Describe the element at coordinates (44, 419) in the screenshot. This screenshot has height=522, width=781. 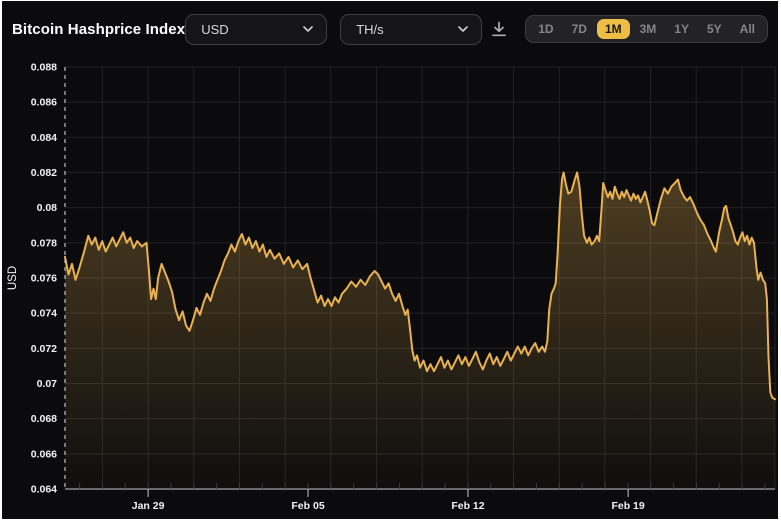
I see `y-tick-label: 0.068` at that location.